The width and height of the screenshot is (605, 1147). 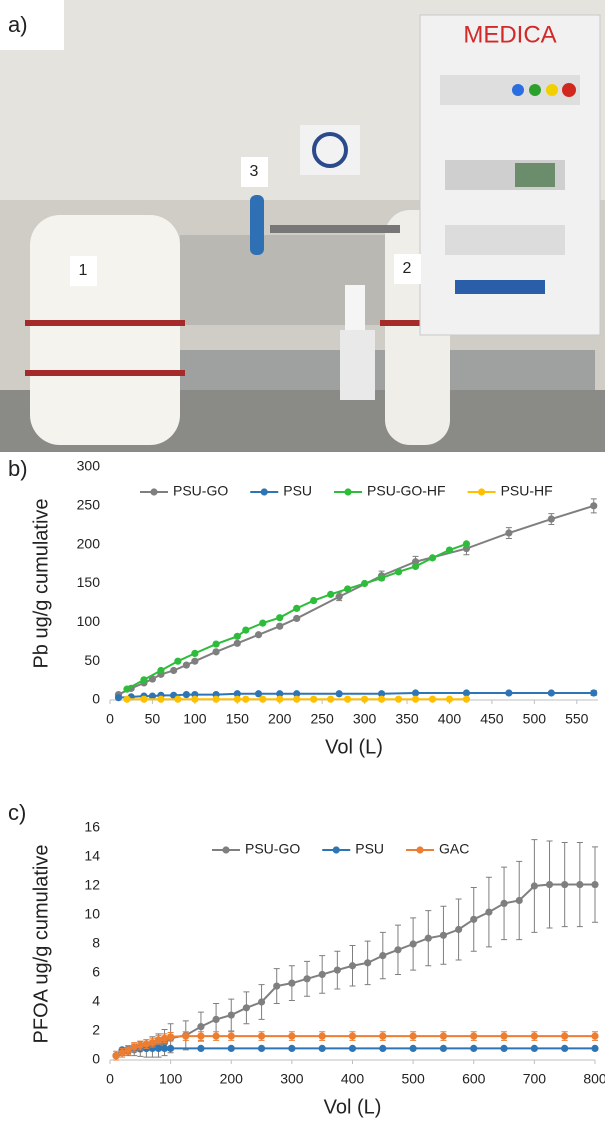 What do you see at coordinates (238, 719) in the screenshot?
I see `x-tick-label: 150` at bounding box center [238, 719].